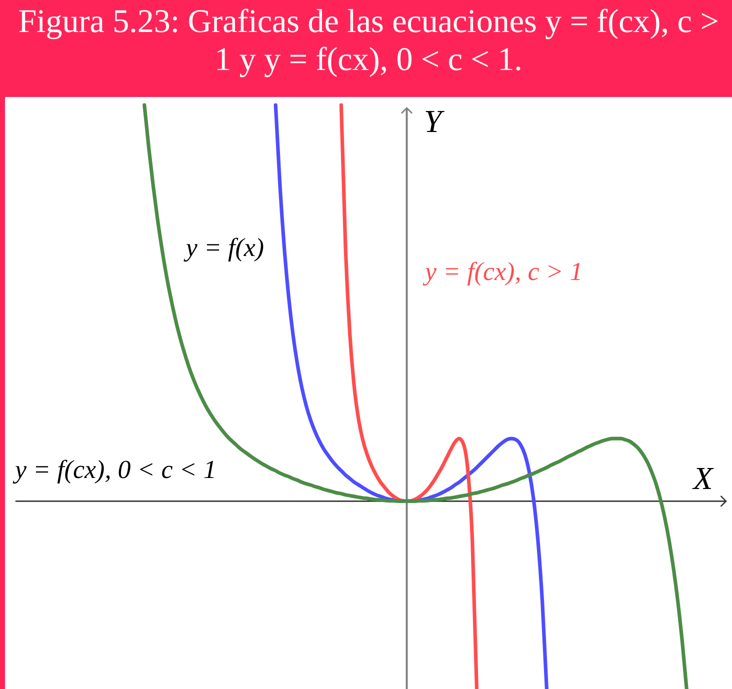 The height and width of the screenshot is (689, 732). Describe the element at coordinates (502, 271) in the screenshot. I see `text: y = f(cx), c > 1` at that location.